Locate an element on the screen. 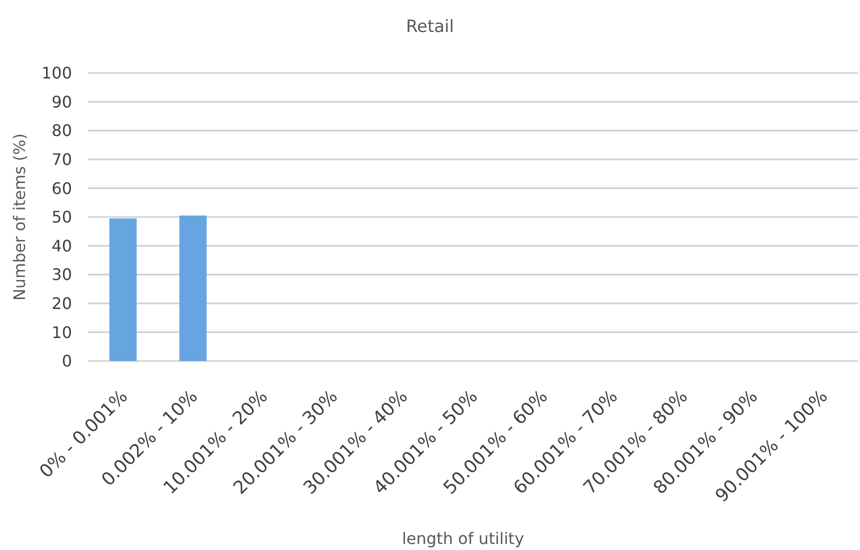 The height and width of the screenshot is (550, 860). x-axis-title: length of utility is located at coordinates (463, 538).